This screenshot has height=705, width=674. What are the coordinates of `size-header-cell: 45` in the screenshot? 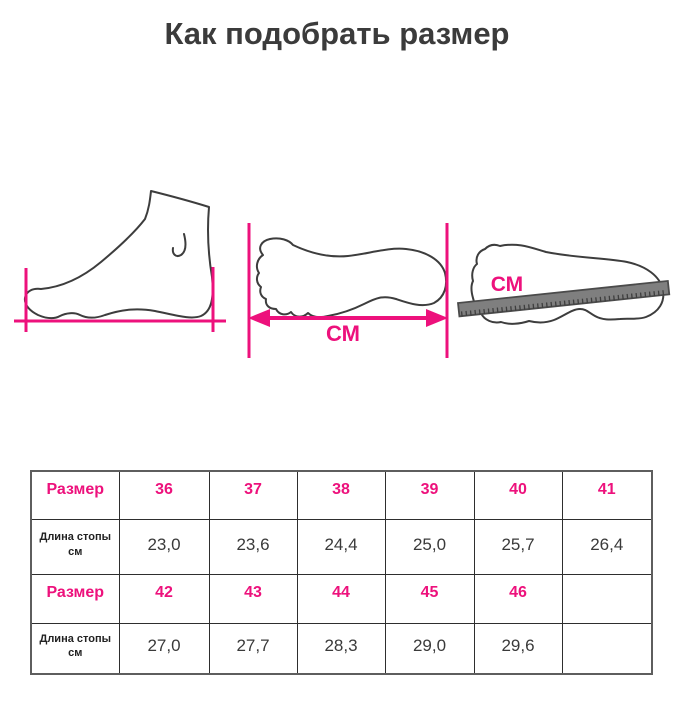 It's located at (429, 598).